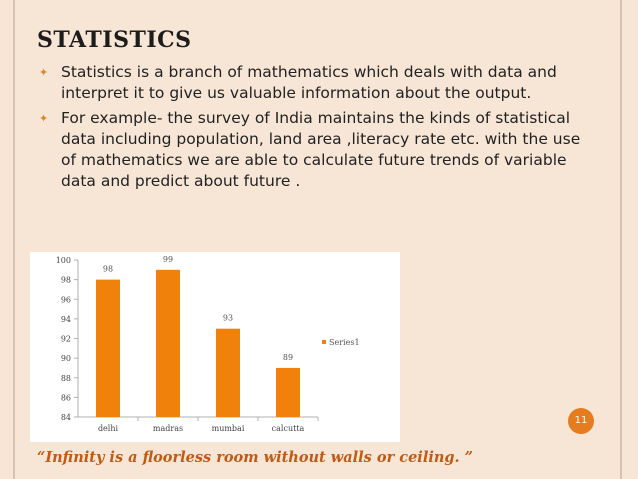 This screenshot has width=638, height=479. Describe the element at coordinates (228, 428) in the screenshot. I see `x-tick-label: mumbai` at that location.